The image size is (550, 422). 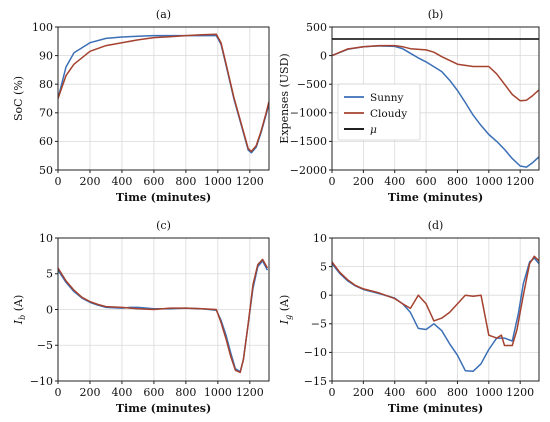 What do you see at coordinates (163, 225) in the screenshot?
I see `panel-title: (c)` at bounding box center [163, 225].